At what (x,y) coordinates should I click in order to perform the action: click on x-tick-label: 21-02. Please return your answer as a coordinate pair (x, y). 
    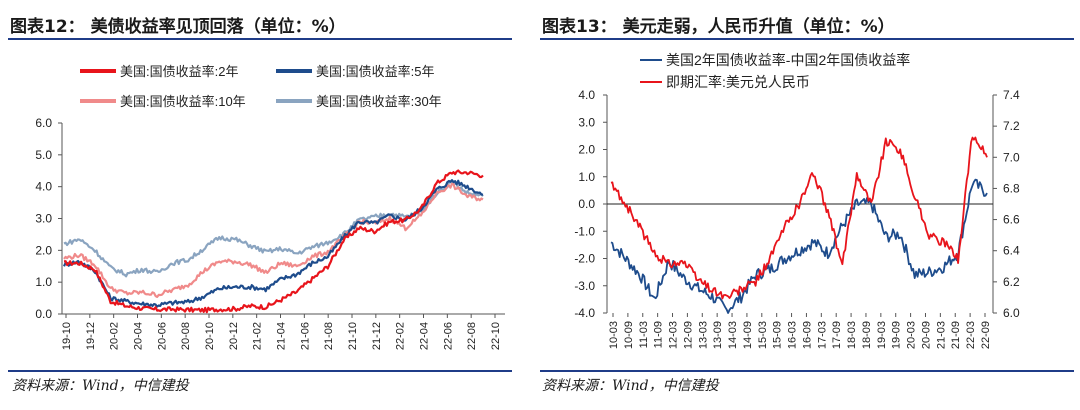
    Looking at the image, I should click on (258, 336).